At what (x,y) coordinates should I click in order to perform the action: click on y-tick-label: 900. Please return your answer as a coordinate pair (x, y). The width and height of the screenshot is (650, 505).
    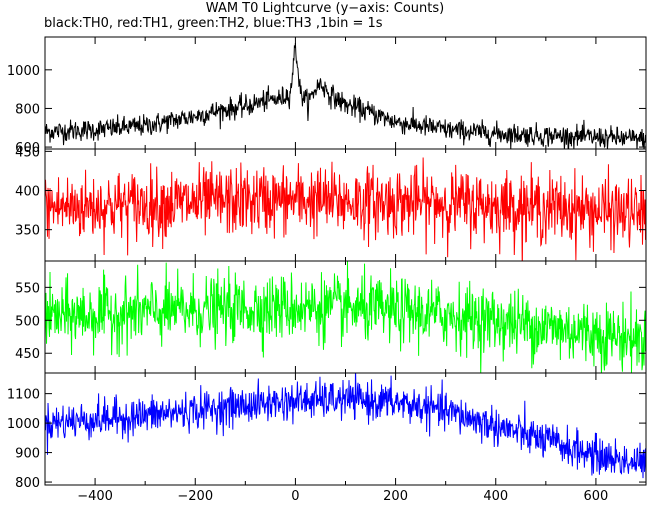
    Looking at the image, I should click on (27, 454).